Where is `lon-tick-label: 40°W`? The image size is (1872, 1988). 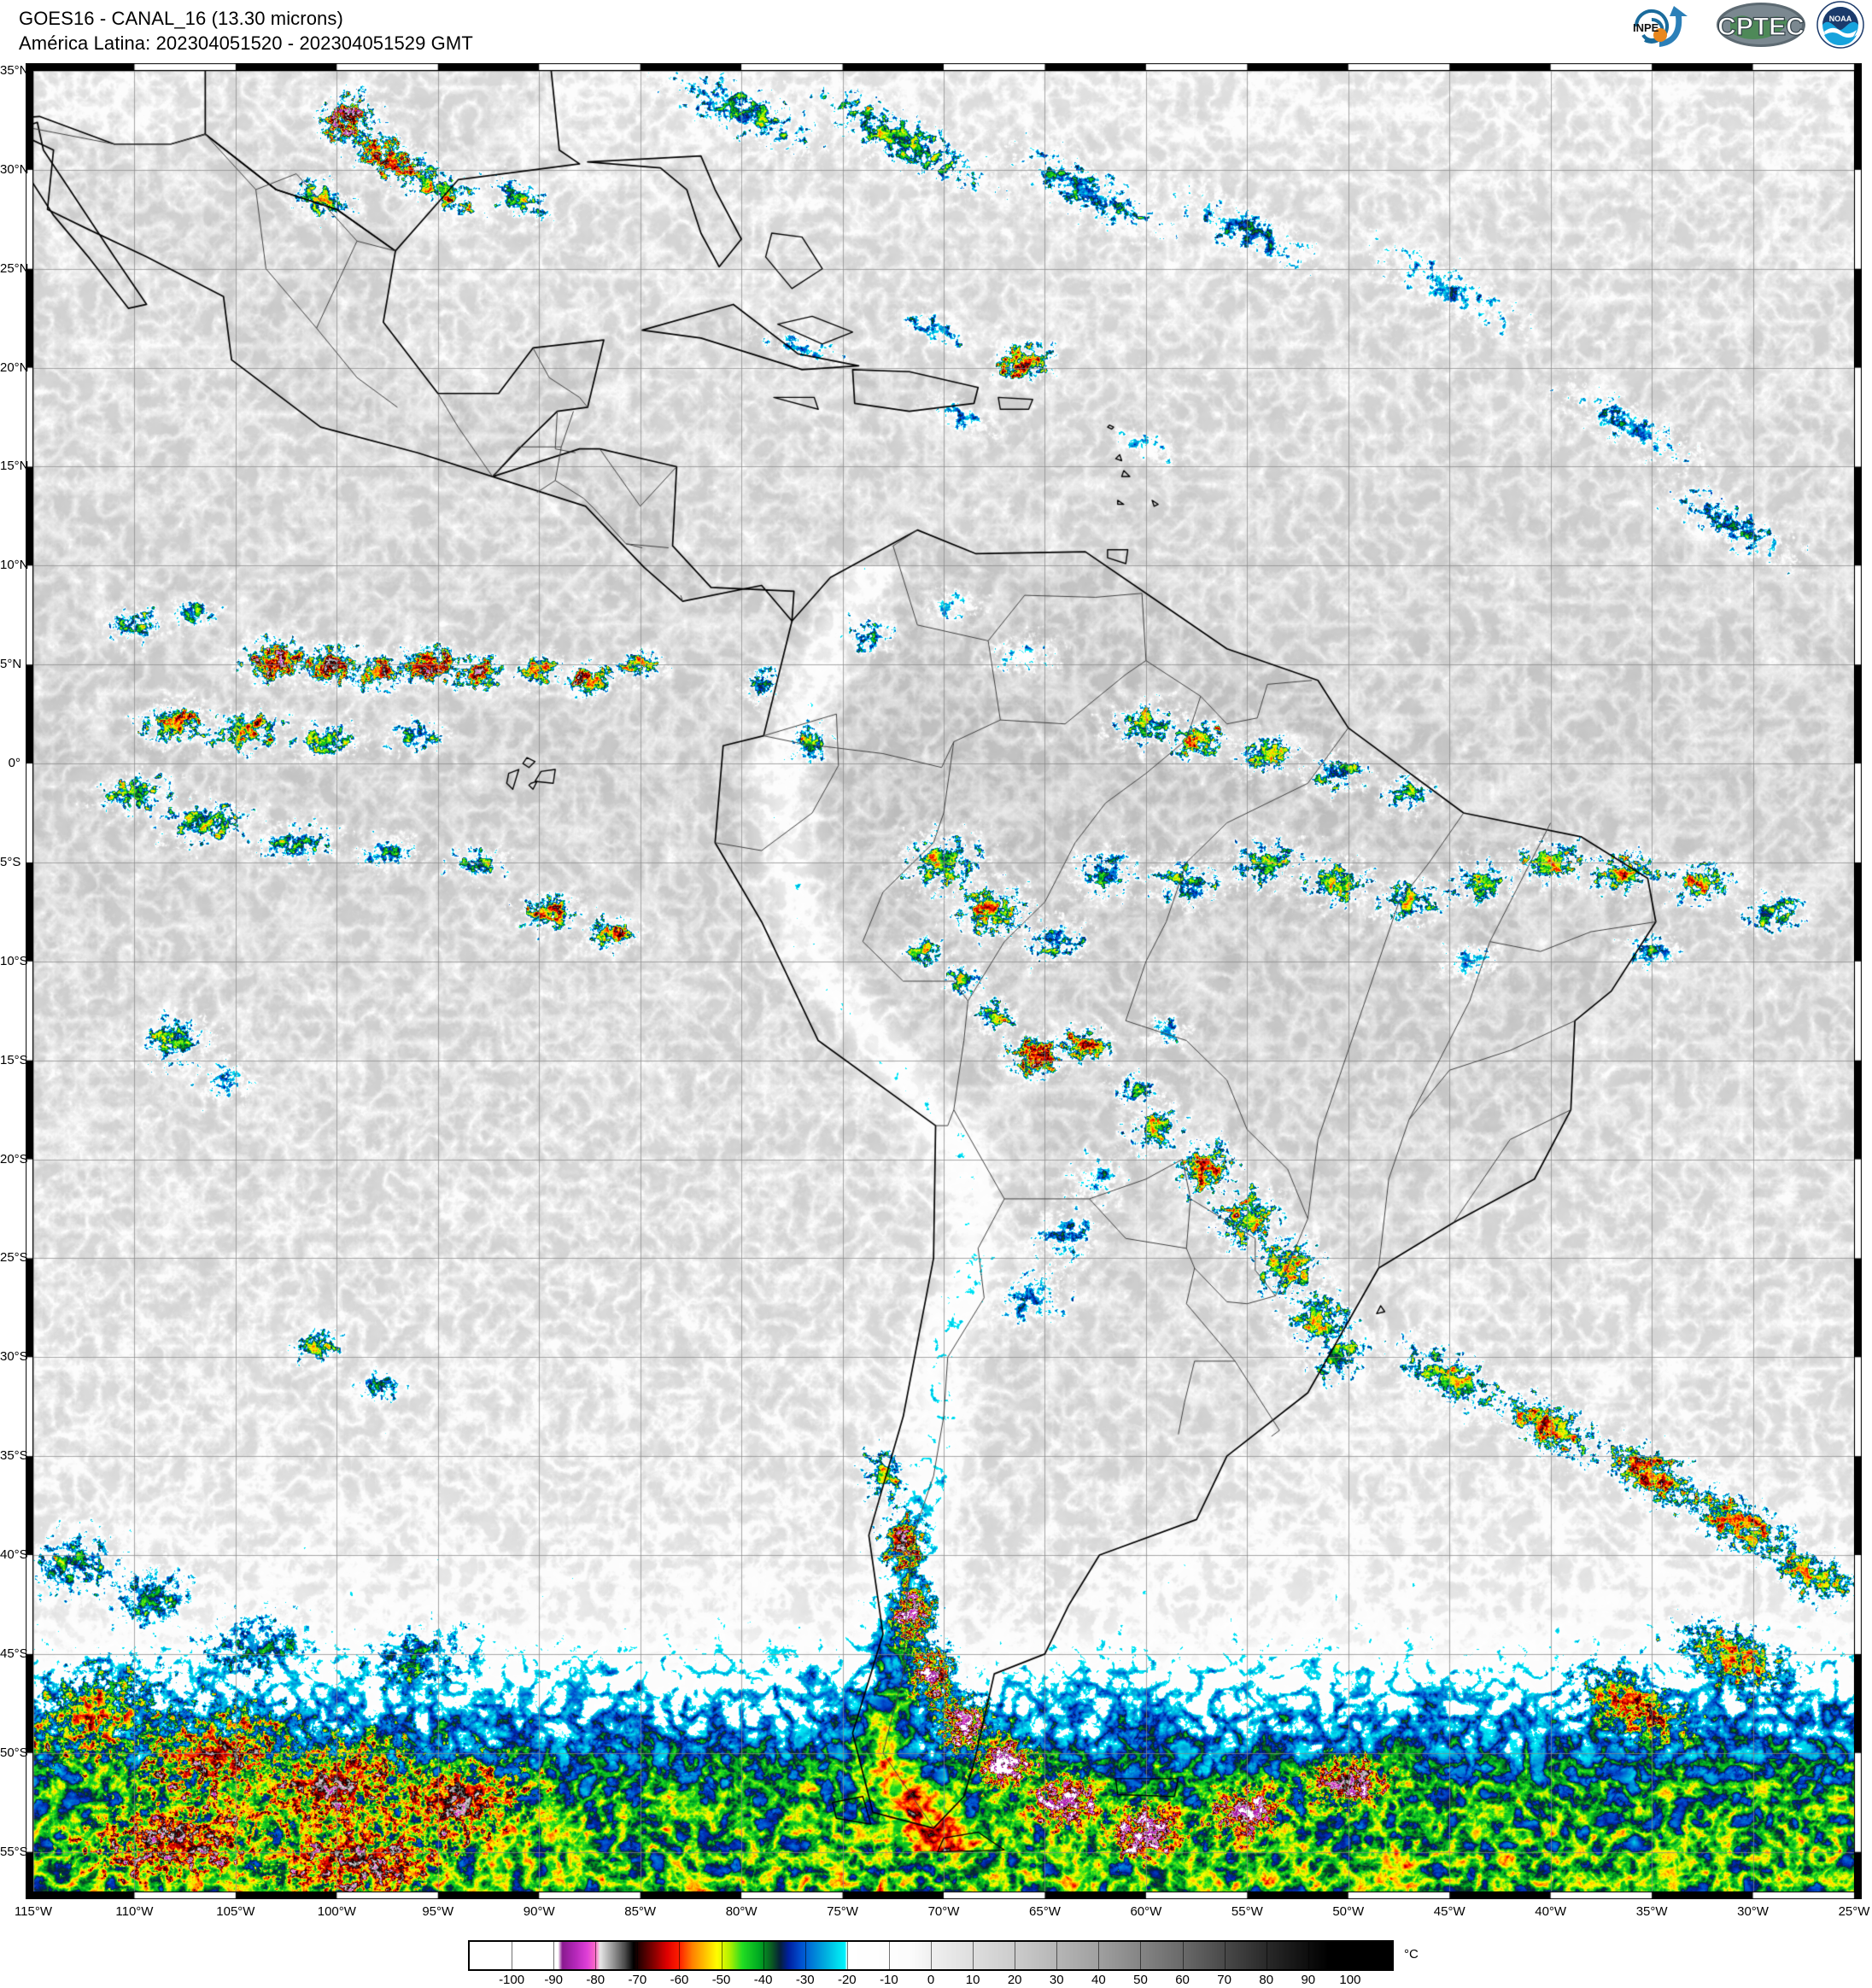 lon-tick-label: 40°W is located at coordinates (1551, 1911).